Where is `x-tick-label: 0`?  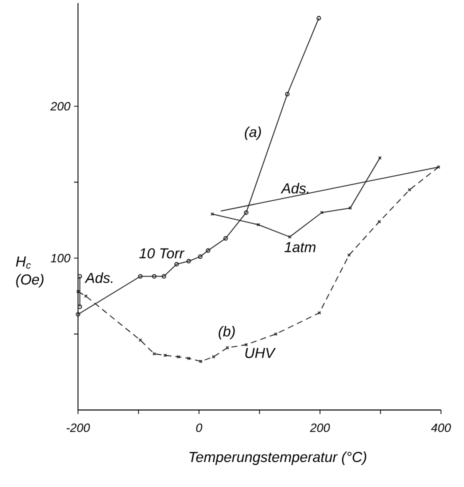 x-tick-label: 0 is located at coordinates (199, 428).